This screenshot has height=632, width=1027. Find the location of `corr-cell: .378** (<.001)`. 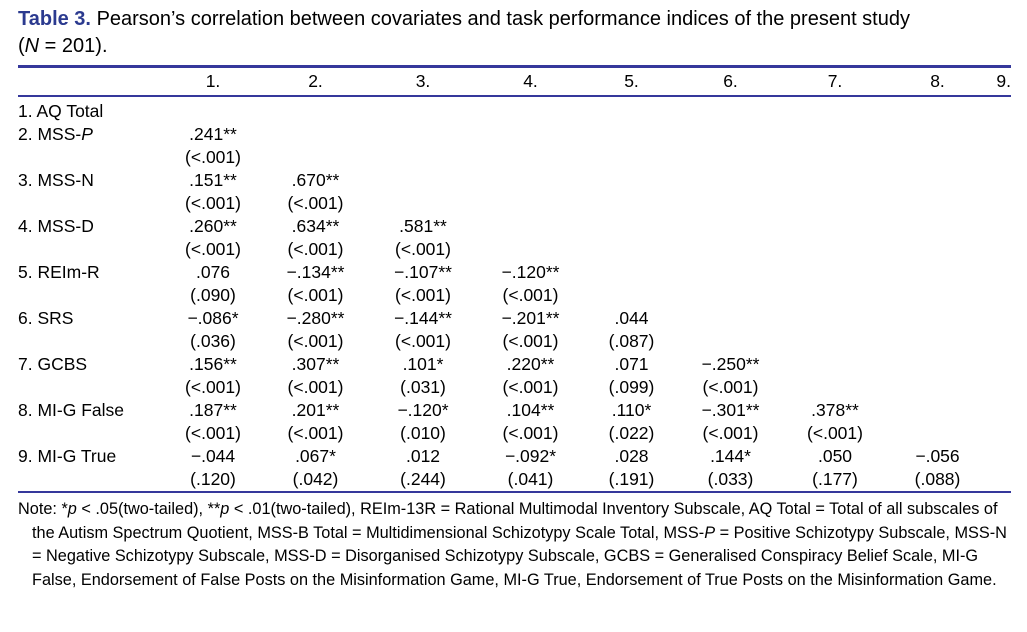

corr-cell: .378** (<.001) is located at coordinates (835, 422).